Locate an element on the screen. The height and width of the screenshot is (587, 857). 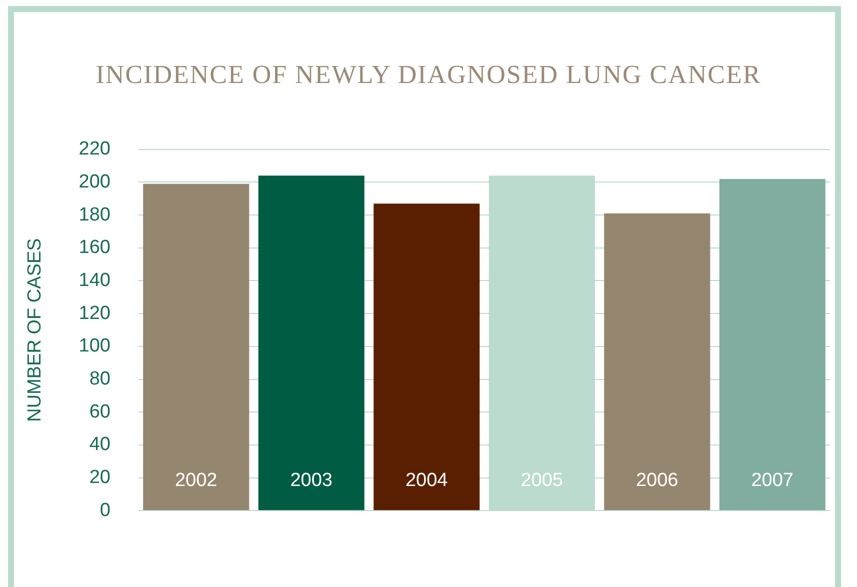
y-tick-label: 180 is located at coordinates (94, 215).